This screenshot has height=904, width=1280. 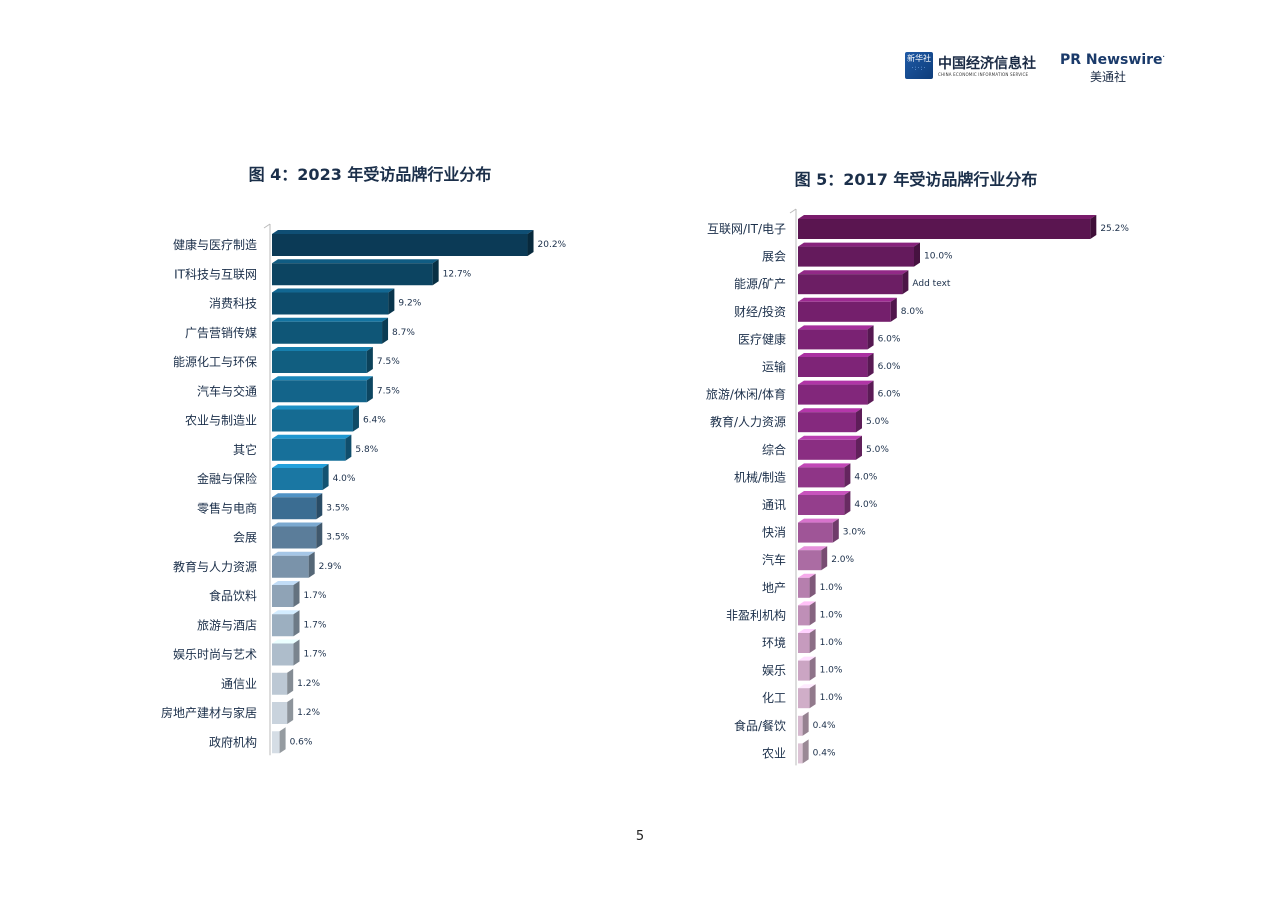 I want to click on chart-1-value-label: 4.0%, so click(x=865, y=477).